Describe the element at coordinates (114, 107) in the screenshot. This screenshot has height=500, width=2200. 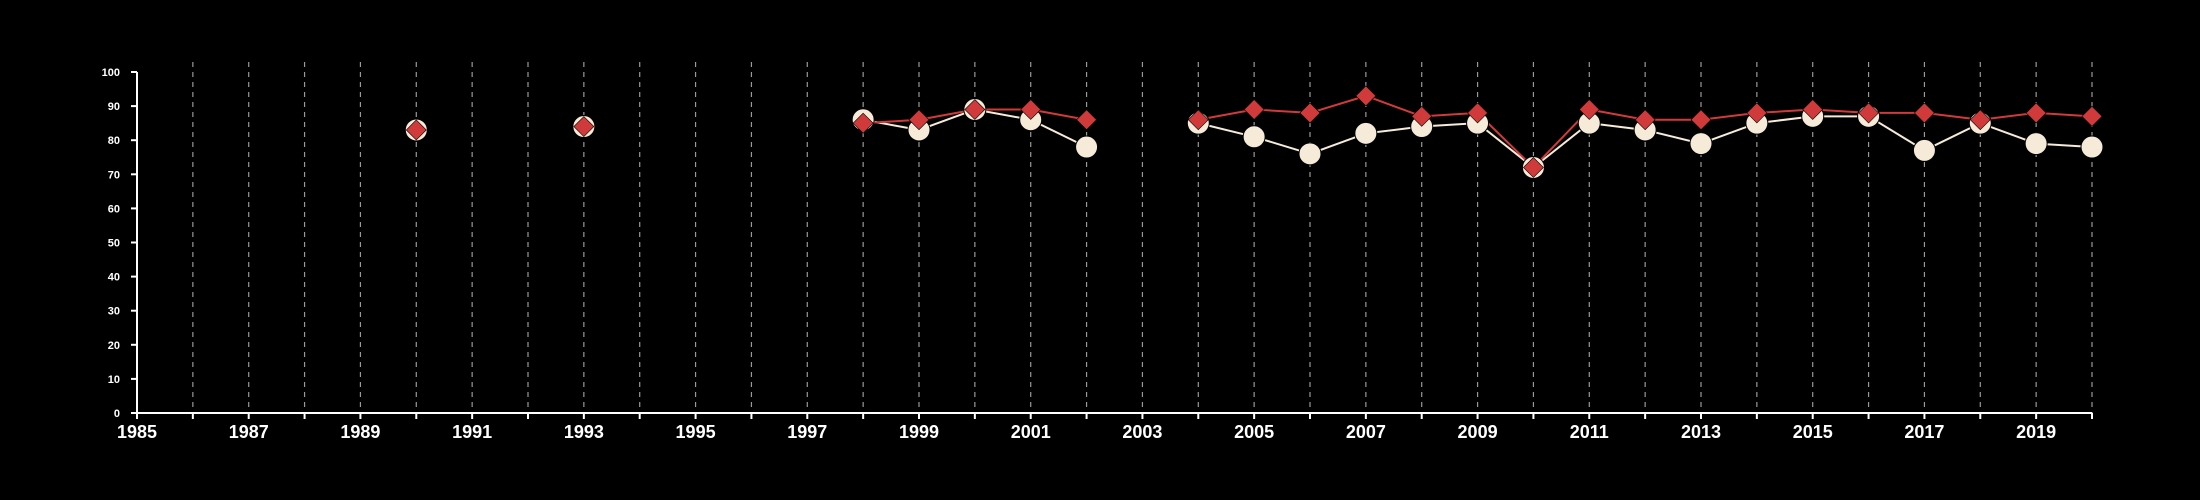
I see `y-tick-label: 90` at that location.